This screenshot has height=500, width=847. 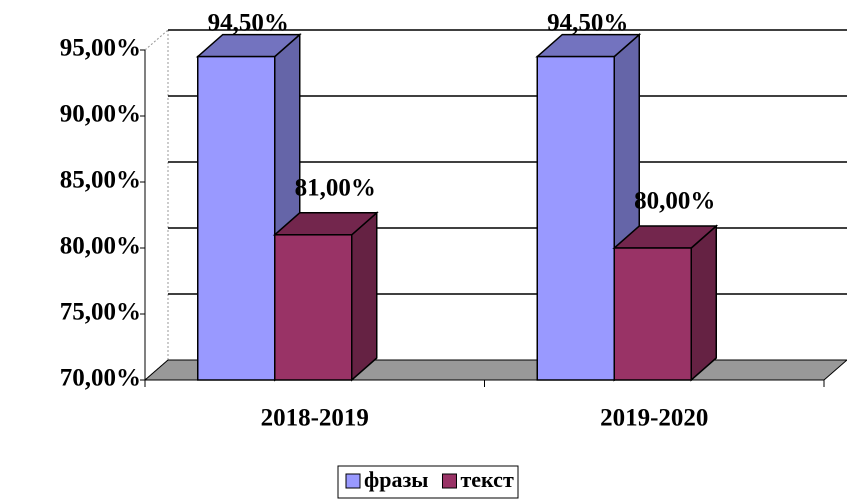 I want to click on y-tick-label: 80,00%, so click(x=100, y=246).